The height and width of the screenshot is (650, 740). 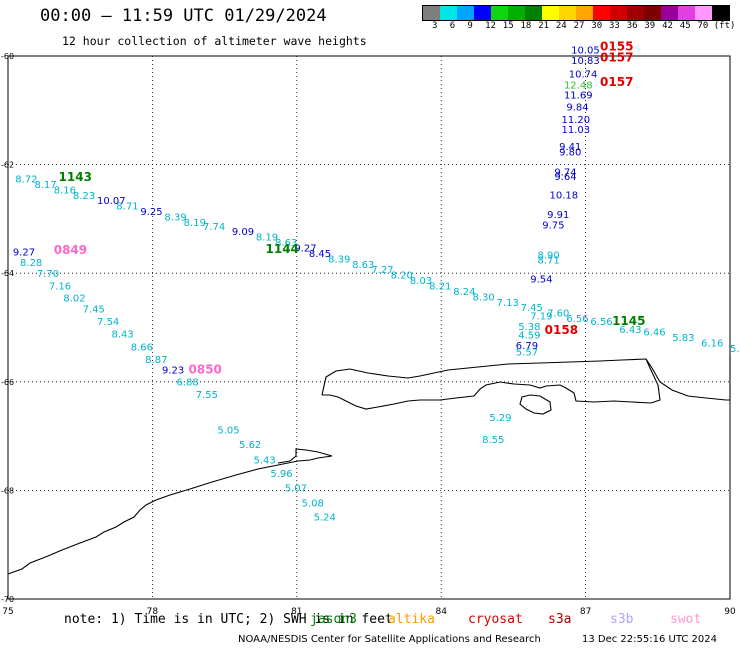 I want to click on color-scale-bar, so click(x=576, y=13).